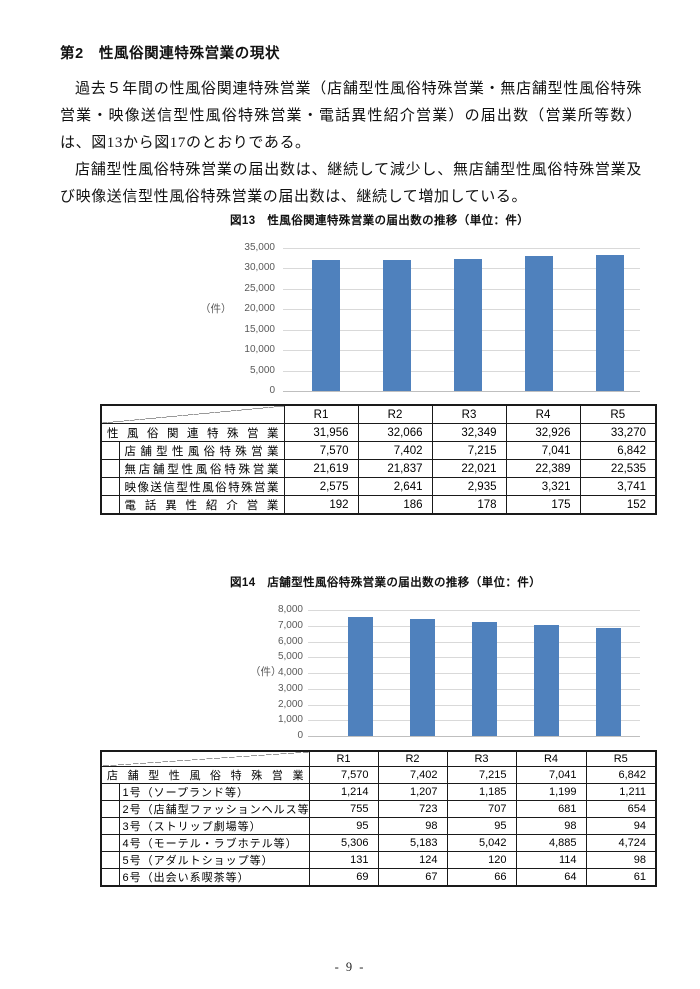 The height and width of the screenshot is (989, 700). I want to click on value-cell: 22,021, so click(469, 468).